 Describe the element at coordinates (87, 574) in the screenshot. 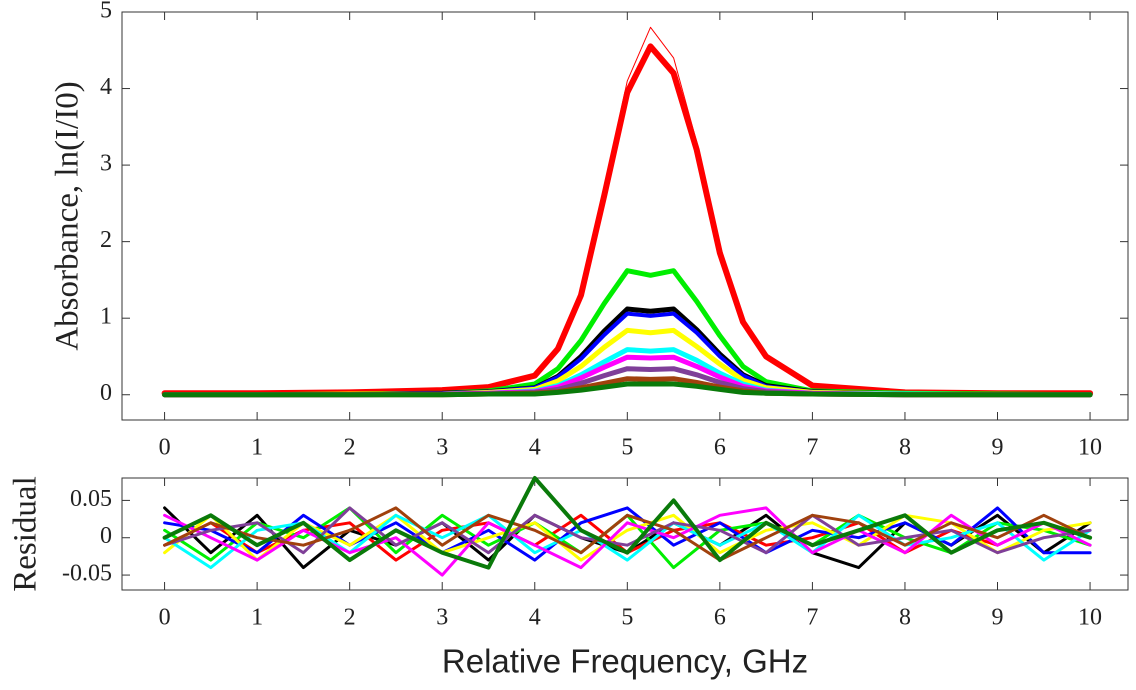

I see `y-tick-label: -0.05` at that location.